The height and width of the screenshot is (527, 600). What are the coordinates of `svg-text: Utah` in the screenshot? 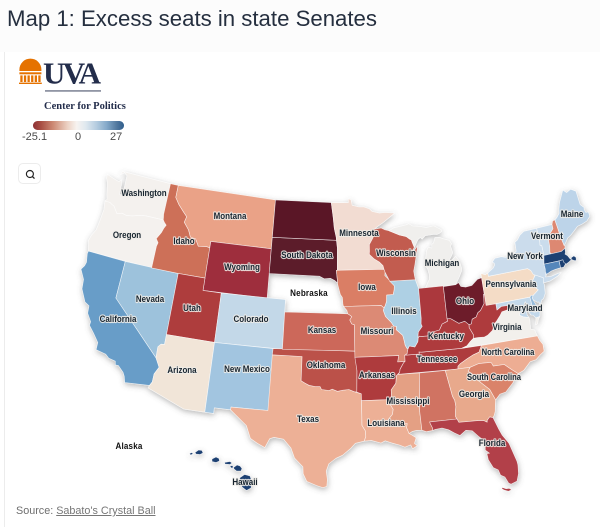 It's located at (192, 307).